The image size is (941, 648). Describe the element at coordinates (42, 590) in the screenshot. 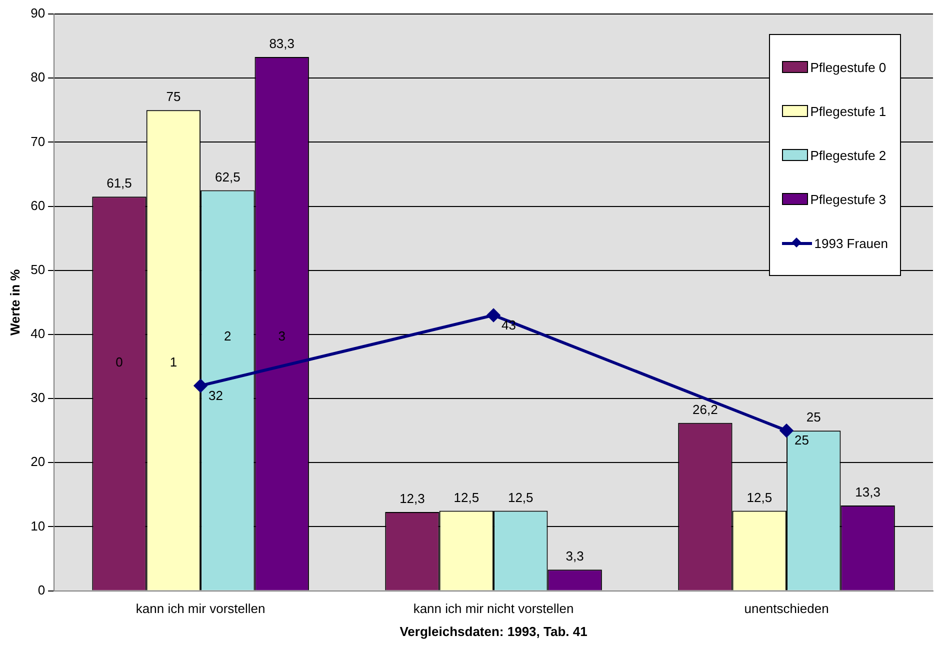

I see `y-tick-label: 0` at that location.